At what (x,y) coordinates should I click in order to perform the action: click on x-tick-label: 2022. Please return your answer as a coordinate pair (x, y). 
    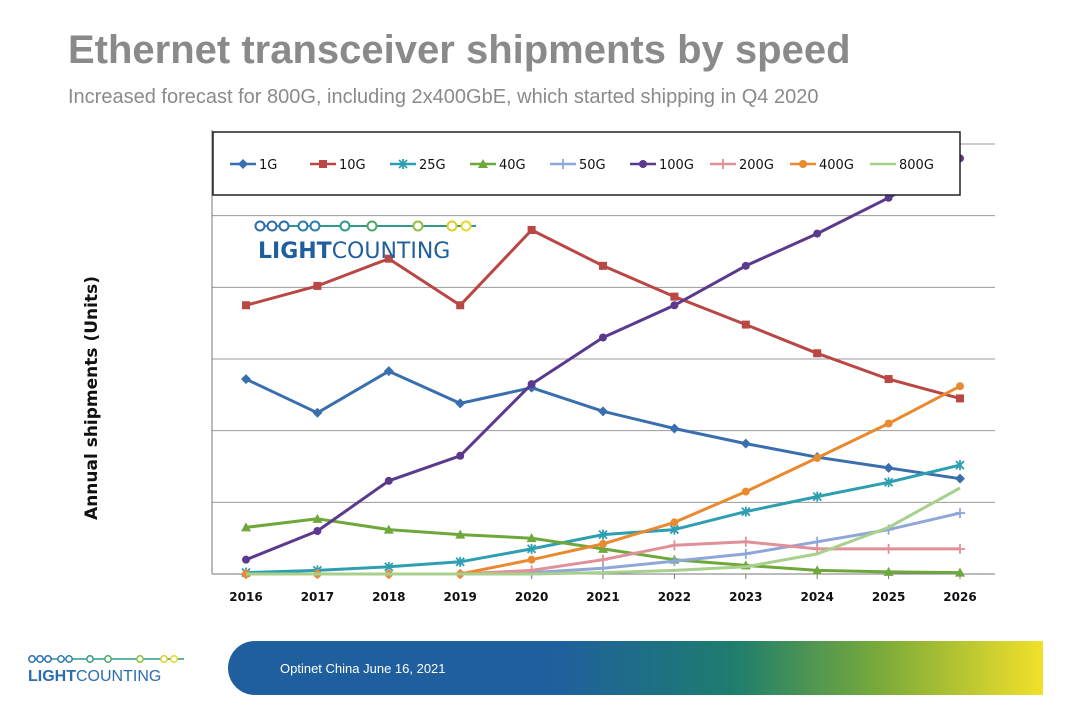
    Looking at the image, I should click on (674, 597).